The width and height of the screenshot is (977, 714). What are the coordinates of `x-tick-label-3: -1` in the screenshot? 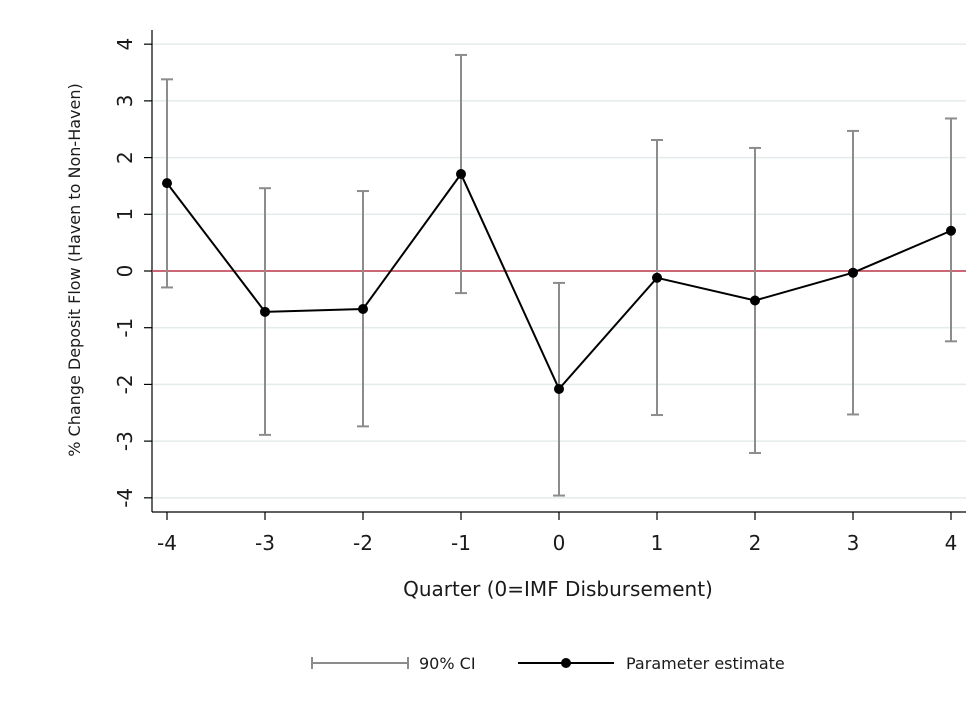 It's located at (461, 543).